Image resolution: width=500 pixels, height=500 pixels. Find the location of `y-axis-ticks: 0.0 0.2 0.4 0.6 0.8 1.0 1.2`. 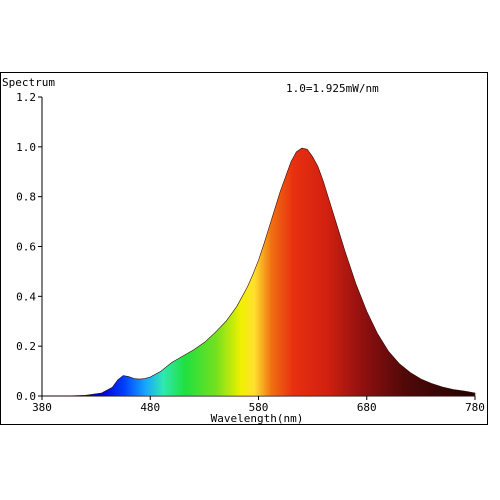

y-axis-ticks: 0.0 0.2 0.4 0.6 0.8 1.0 1.2 is located at coordinates (29, 247).